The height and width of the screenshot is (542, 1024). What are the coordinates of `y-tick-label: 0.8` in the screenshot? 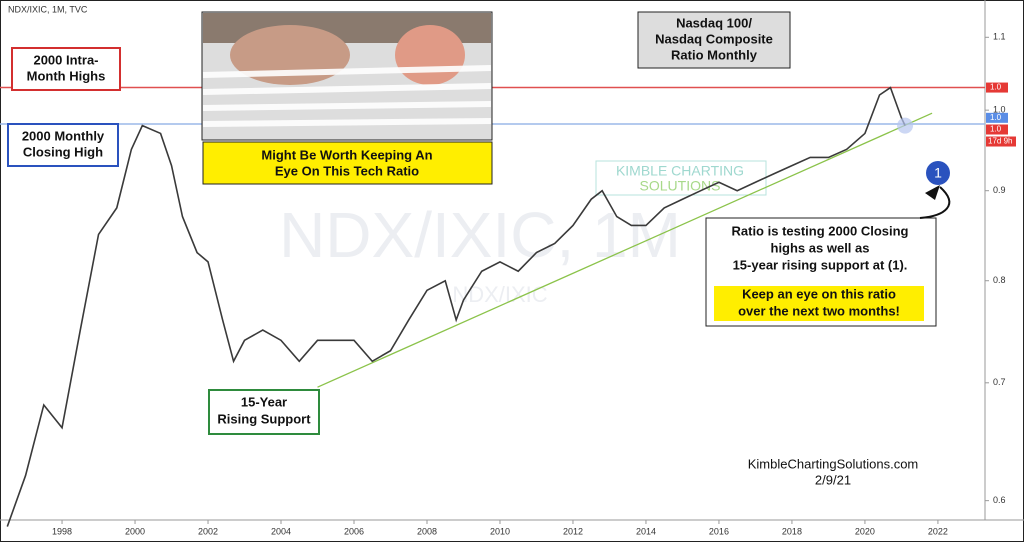 It's located at (999, 280).